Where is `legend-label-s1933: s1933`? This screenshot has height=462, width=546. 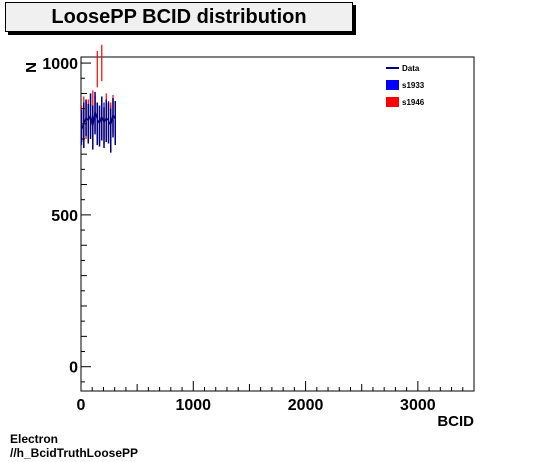 legend-label-s1933: s1933 is located at coordinates (413, 85).